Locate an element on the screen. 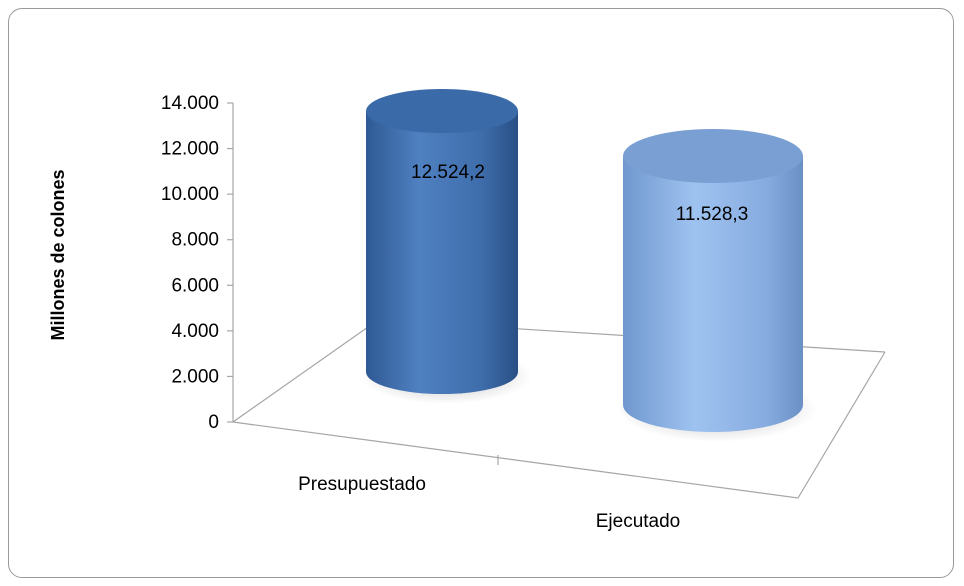 This screenshot has width=964, height=586. y-tick-label: 6.000 is located at coordinates (195, 285).